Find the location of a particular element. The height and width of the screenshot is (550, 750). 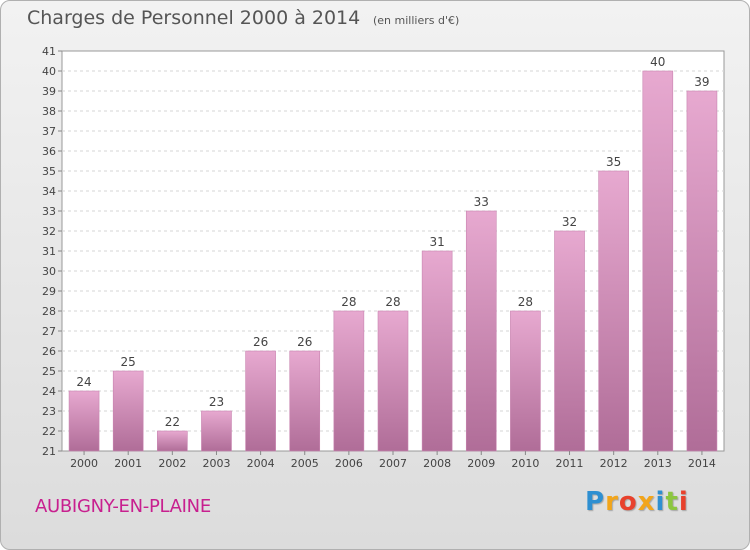

y-tick-label: 22 is located at coordinates (49, 431).